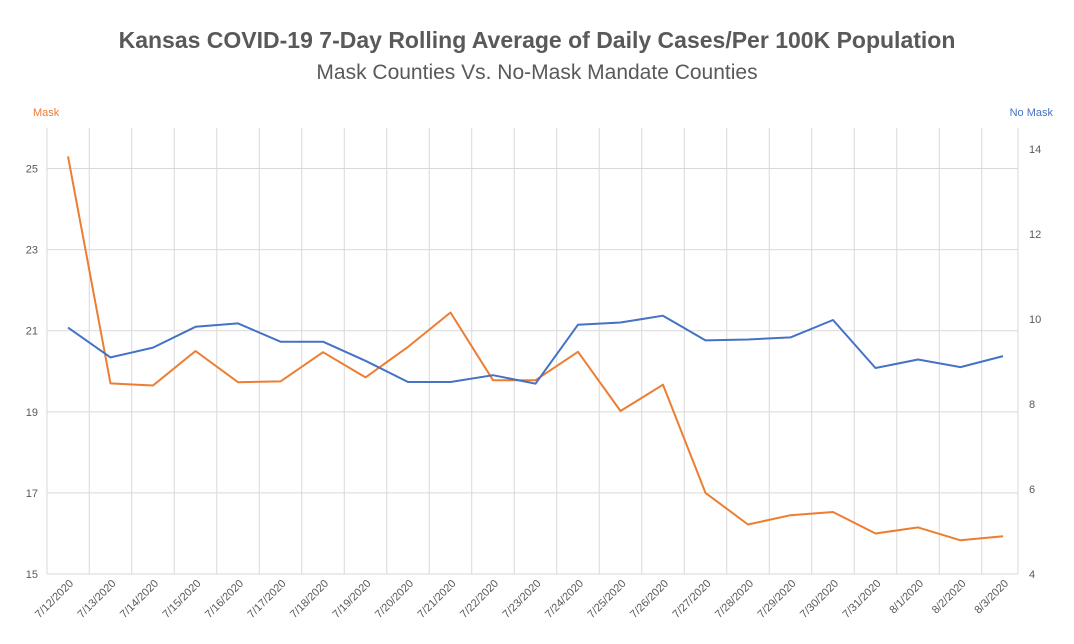  Describe the element at coordinates (1032, 405) in the screenshot. I see `right-tick-label: 8` at that location.